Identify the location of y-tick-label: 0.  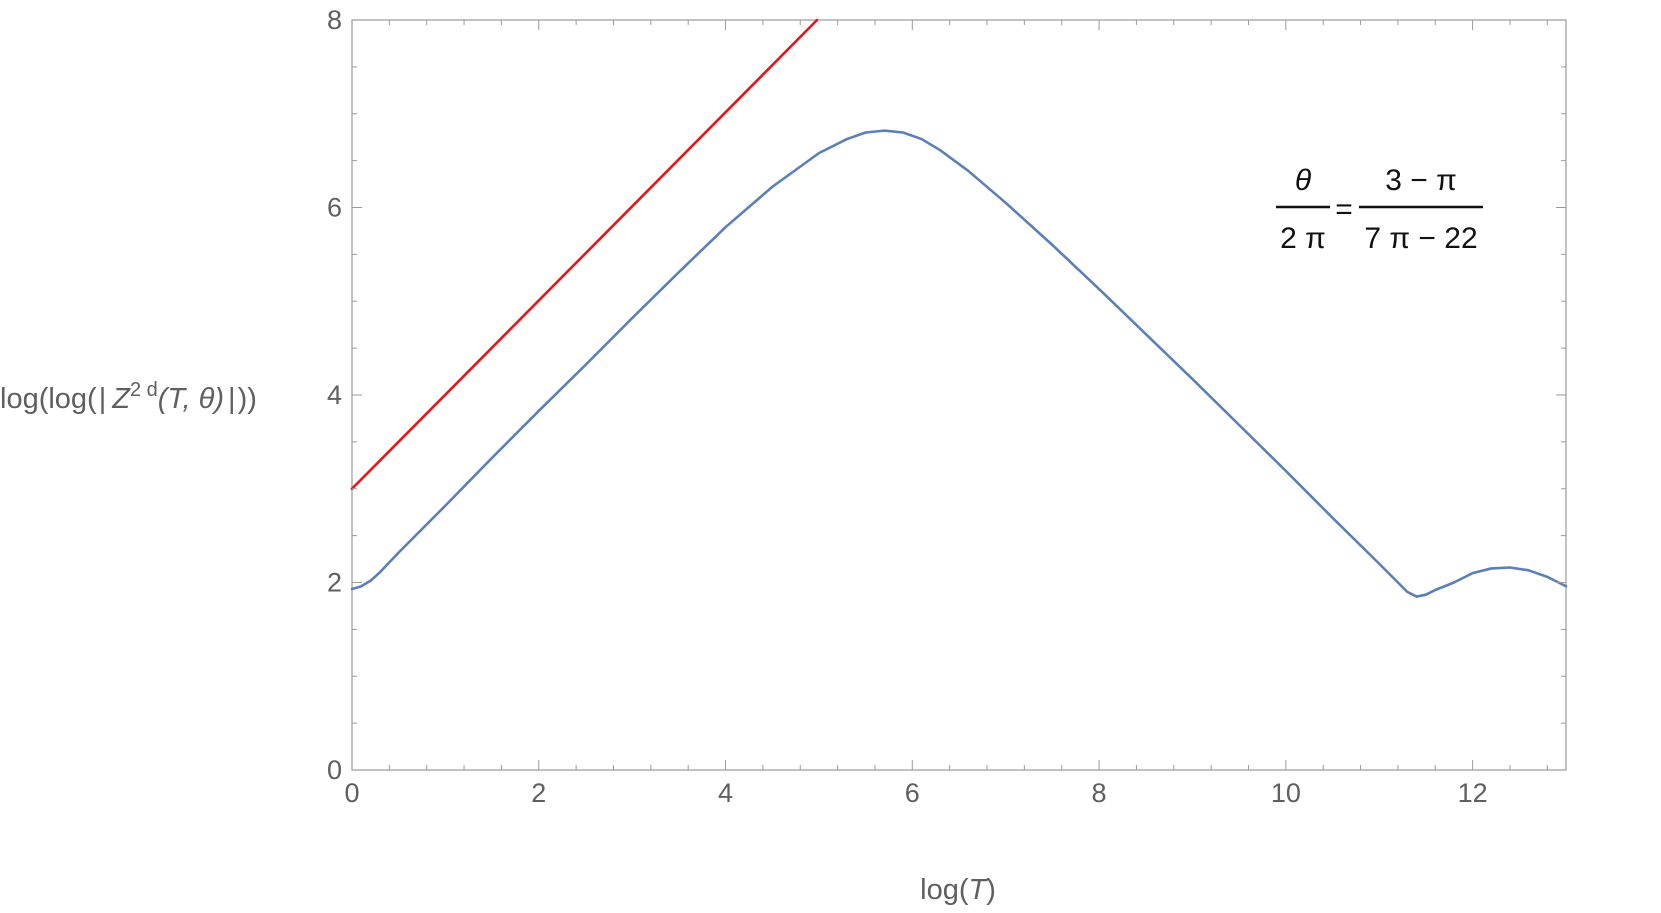
(334, 770).